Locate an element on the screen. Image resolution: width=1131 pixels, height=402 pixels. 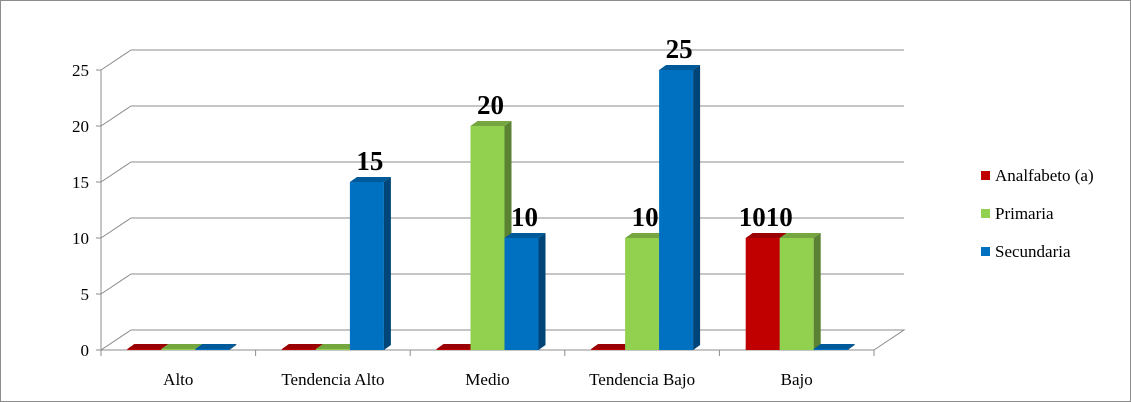
legend-item-analfabeto-a: Analfabeto (a) is located at coordinates (1037, 175).